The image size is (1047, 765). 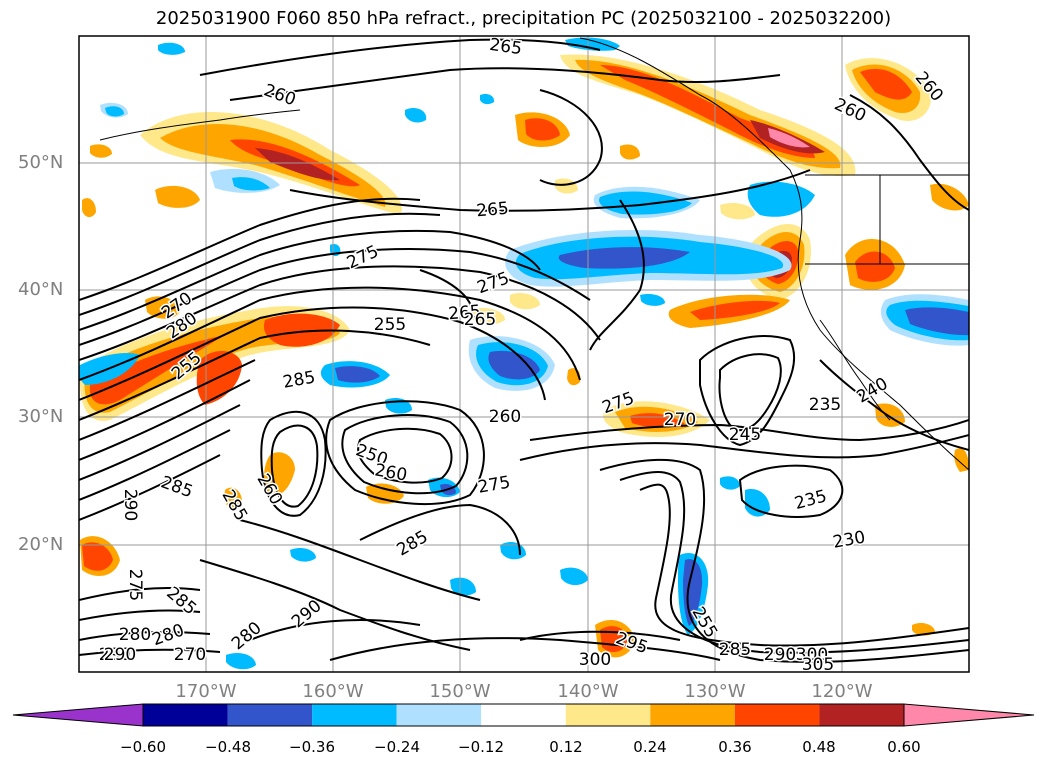 I want to click on colorbar-min-arrow, so click(x=78, y=715).